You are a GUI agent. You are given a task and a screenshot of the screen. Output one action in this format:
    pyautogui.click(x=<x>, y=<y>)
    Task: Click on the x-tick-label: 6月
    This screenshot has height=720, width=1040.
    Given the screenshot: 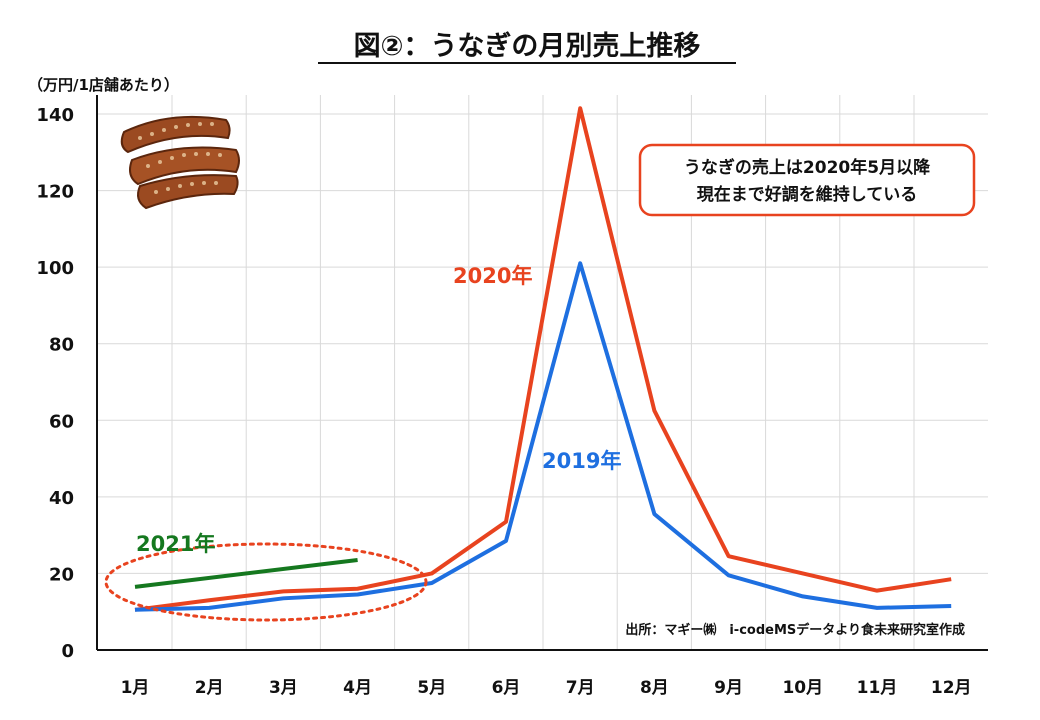 What is the action you would take?
    pyautogui.click(x=506, y=688)
    